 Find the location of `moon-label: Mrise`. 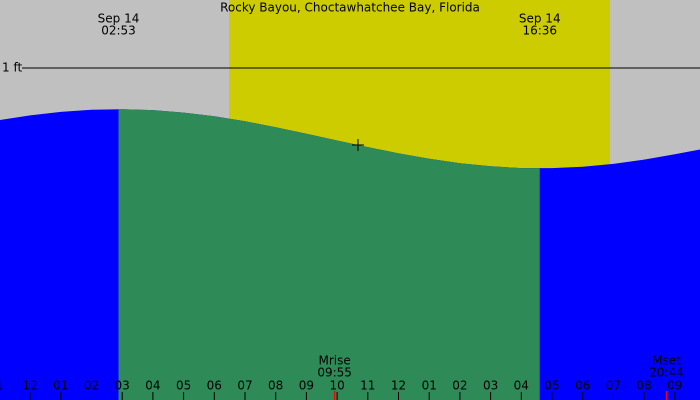

moon-label: Mrise is located at coordinates (335, 361).